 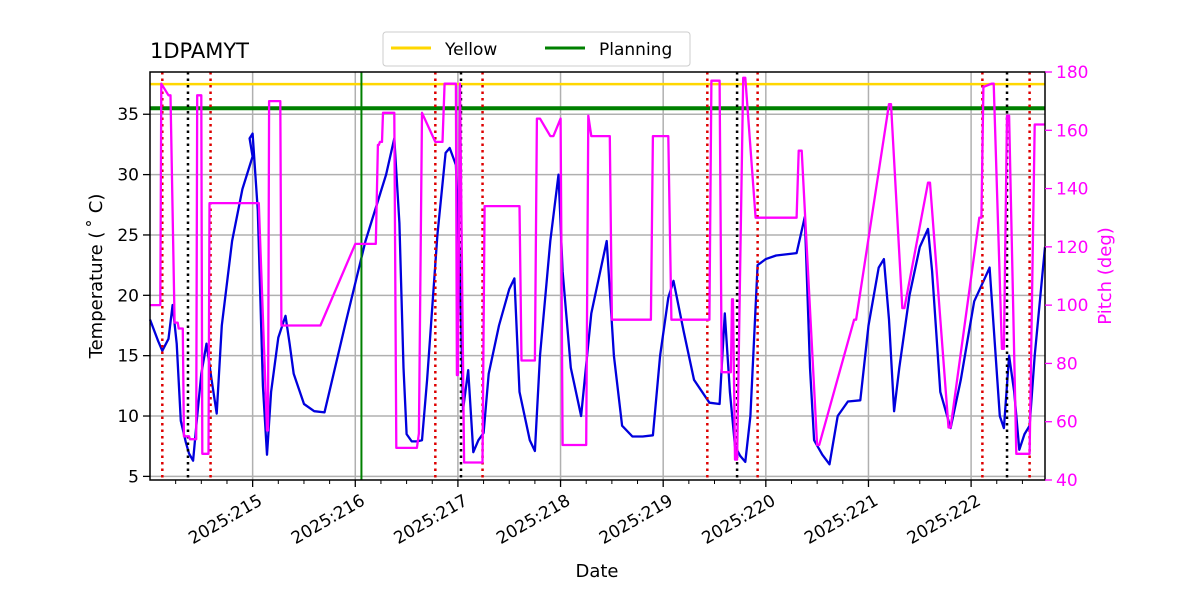 I want to click on y2-tick-label-6: 160, so click(x=1072, y=131).